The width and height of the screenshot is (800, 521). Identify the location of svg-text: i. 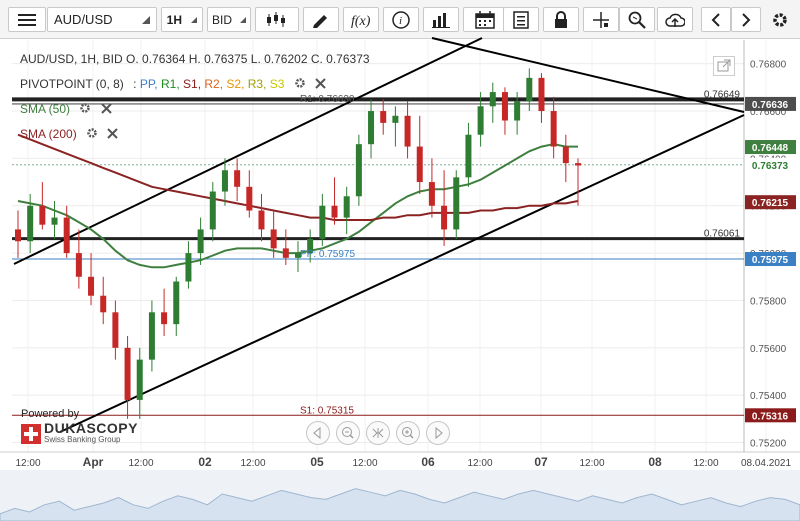
(400, 21).